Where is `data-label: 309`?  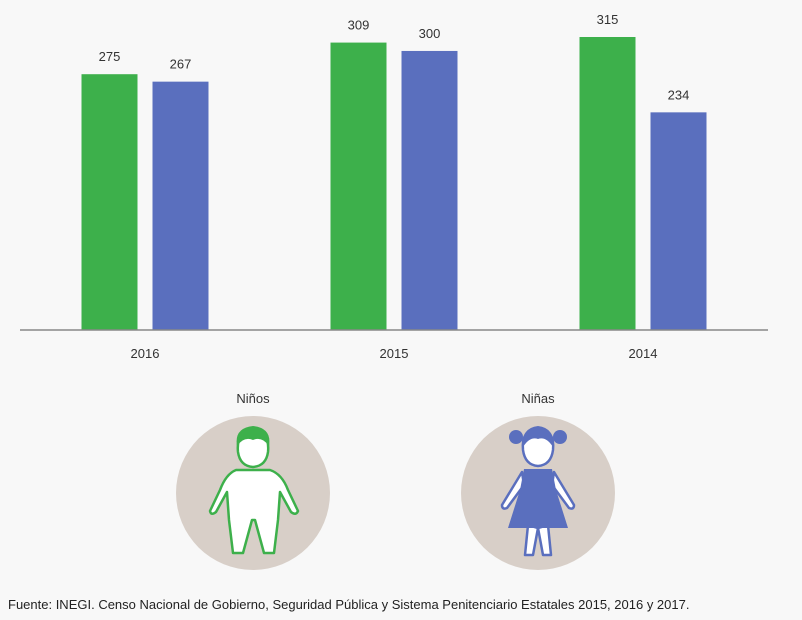
data-label: 309 is located at coordinates (359, 25).